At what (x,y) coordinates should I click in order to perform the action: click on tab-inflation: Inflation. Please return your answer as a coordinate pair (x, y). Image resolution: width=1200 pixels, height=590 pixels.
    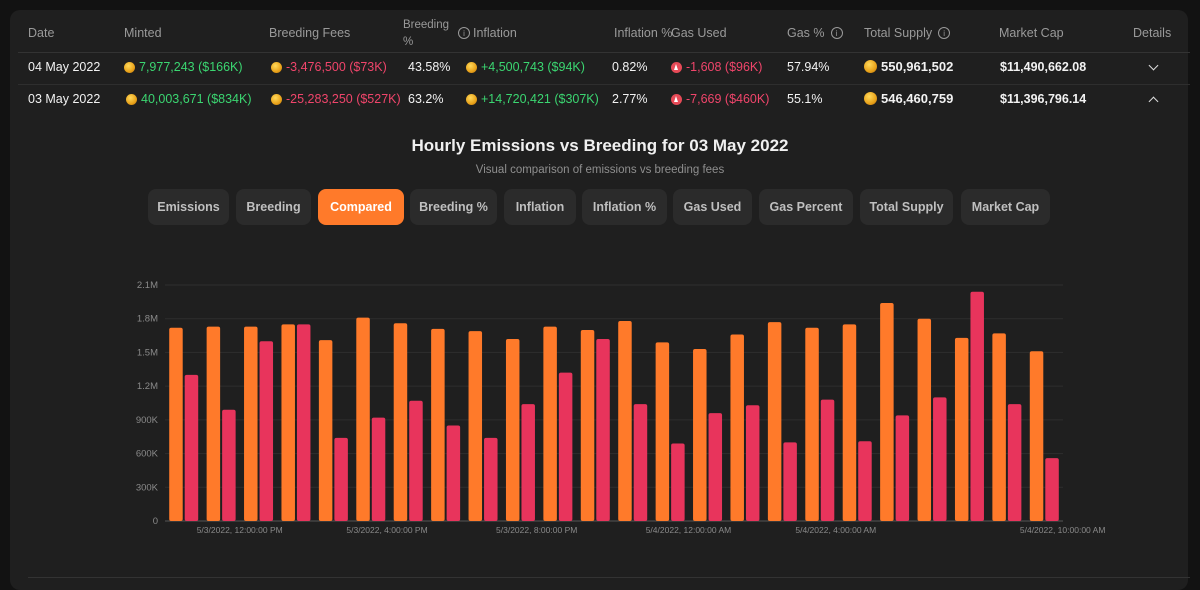
    Looking at the image, I should click on (540, 207).